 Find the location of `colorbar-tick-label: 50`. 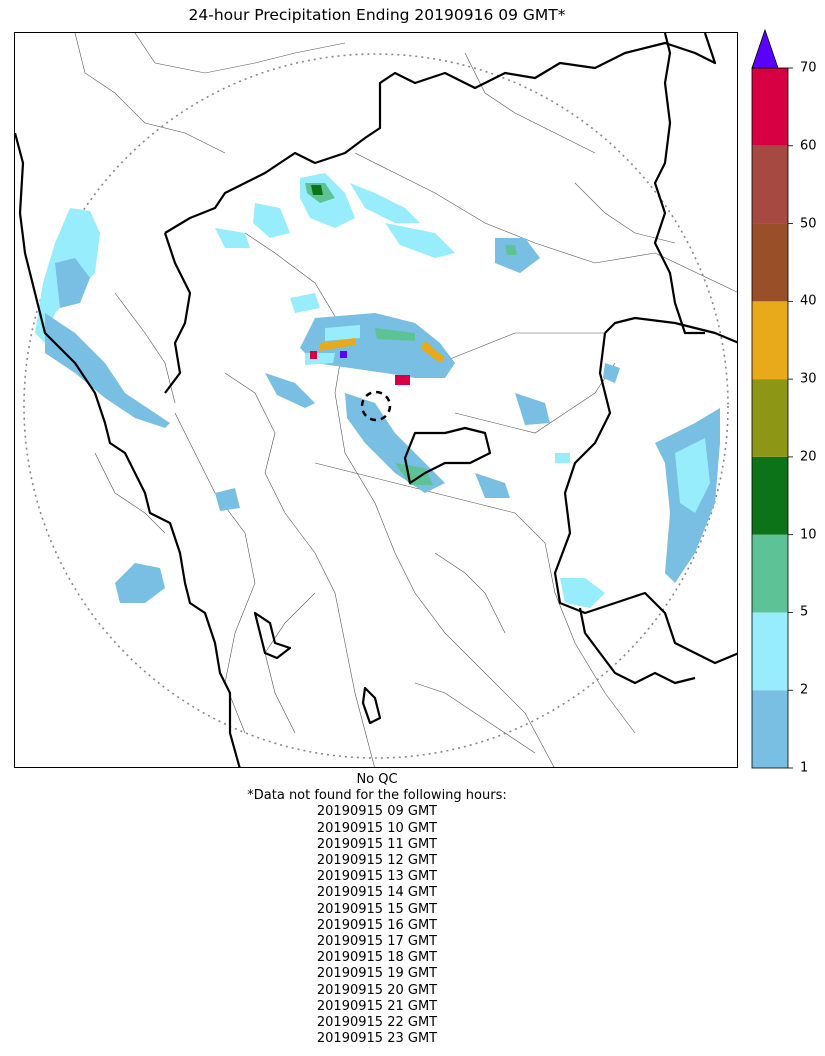

colorbar-tick-label: 50 is located at coordinates (808, 224).